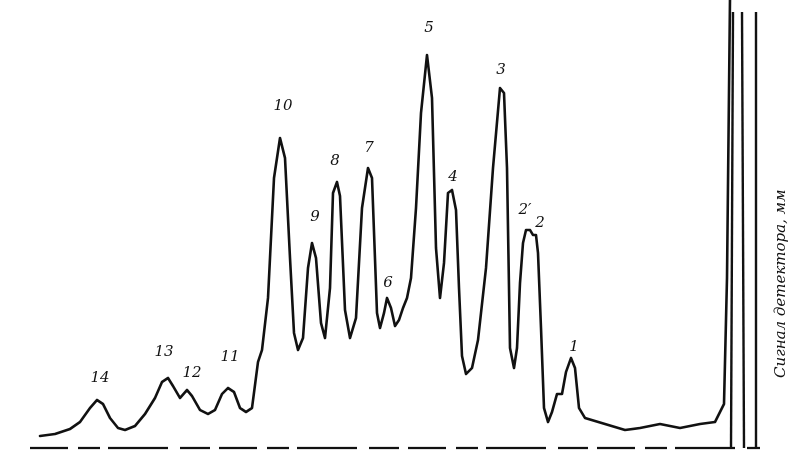  I want to click on peak-label: 13, so click(163, 351).